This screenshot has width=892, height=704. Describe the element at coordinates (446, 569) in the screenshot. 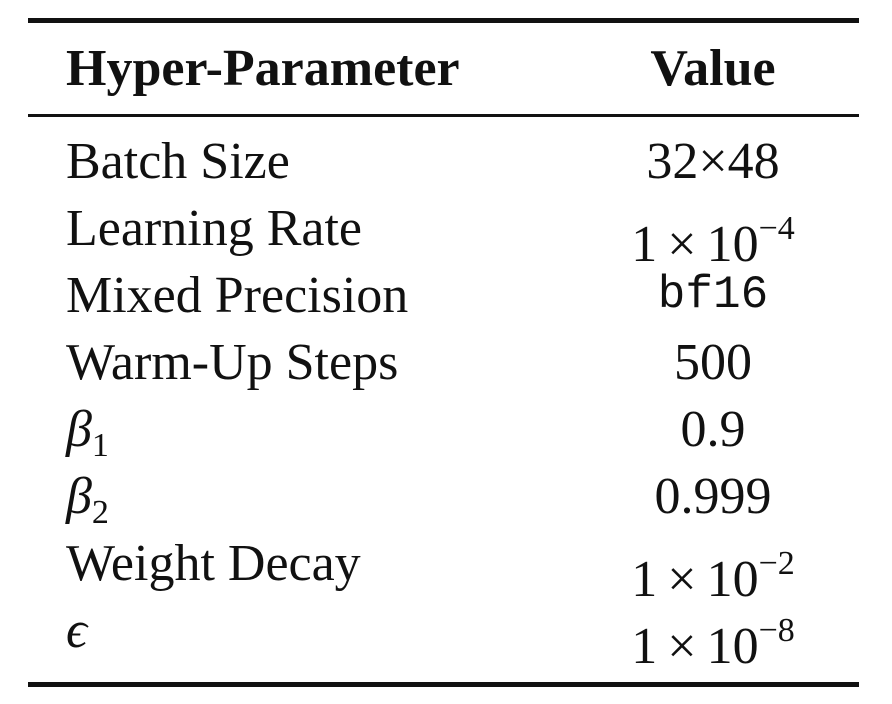

I see `table-row: Weight Decay 1 × 10−2` at that location.